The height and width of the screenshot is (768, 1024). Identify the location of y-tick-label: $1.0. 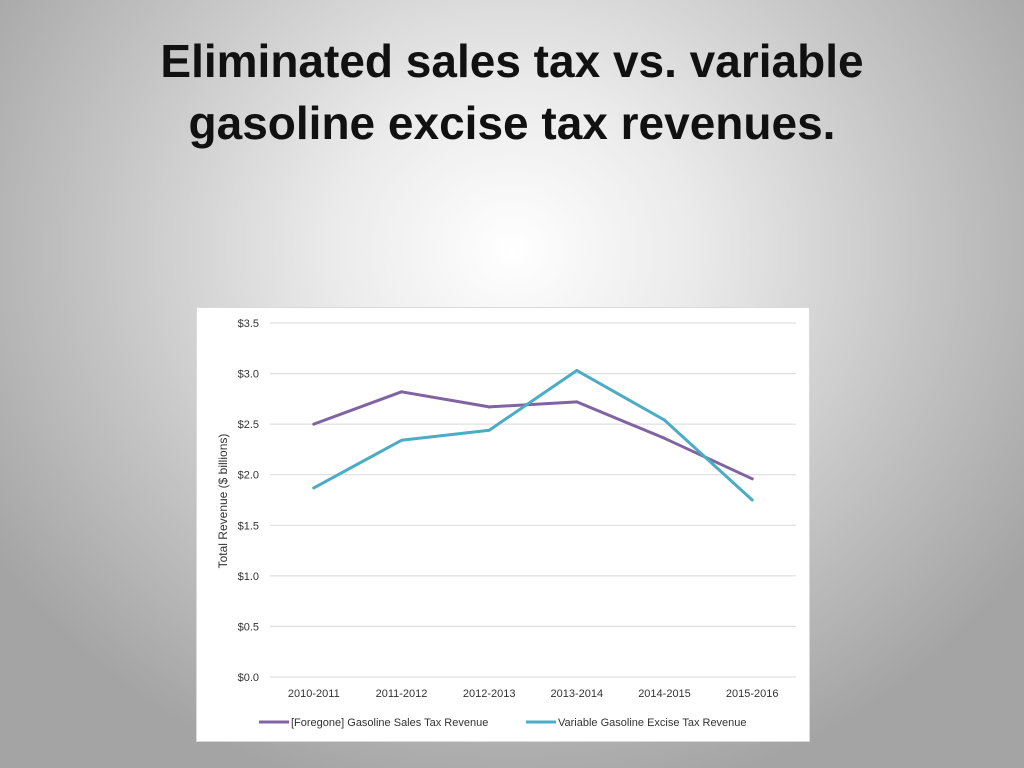
(248, 577).